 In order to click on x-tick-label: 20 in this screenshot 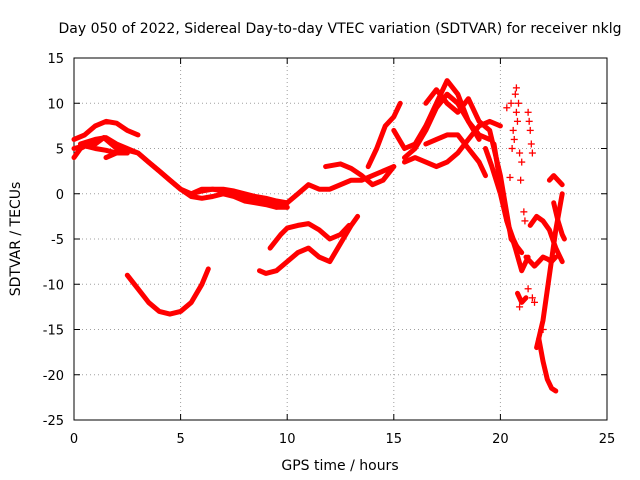, I will do `click(500, 439)`.